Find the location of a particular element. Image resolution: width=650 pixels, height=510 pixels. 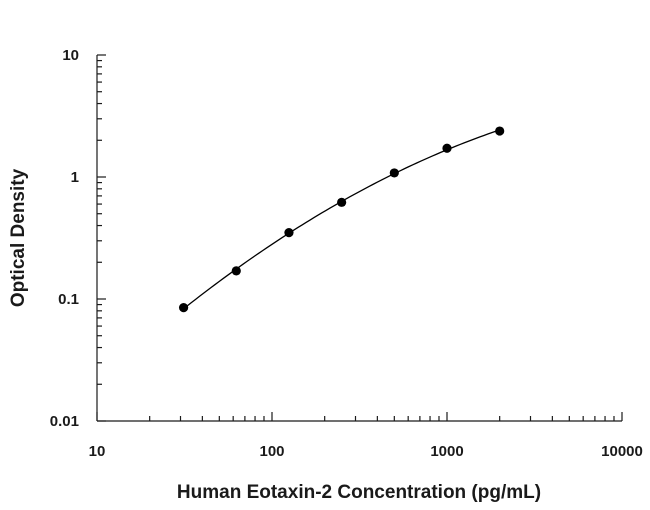

y-tick-label: 0.1 is located at coordinates (68, 299).